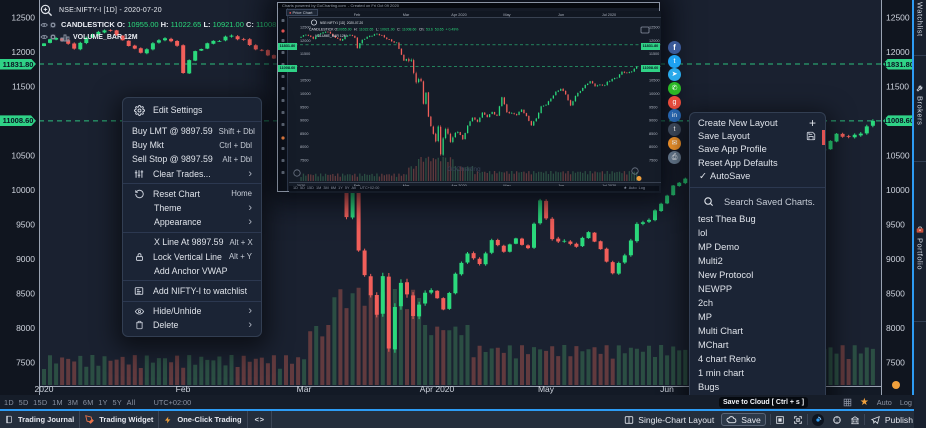  Describe the element at coordinates (44, 389) in the screenshot. I see `svg-text: 2020` at that location.